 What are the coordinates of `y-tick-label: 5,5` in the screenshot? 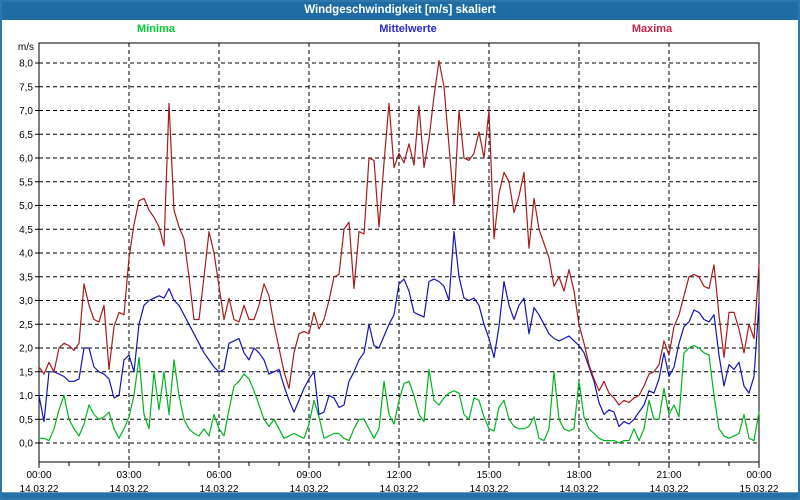 It's located at (26, 182).